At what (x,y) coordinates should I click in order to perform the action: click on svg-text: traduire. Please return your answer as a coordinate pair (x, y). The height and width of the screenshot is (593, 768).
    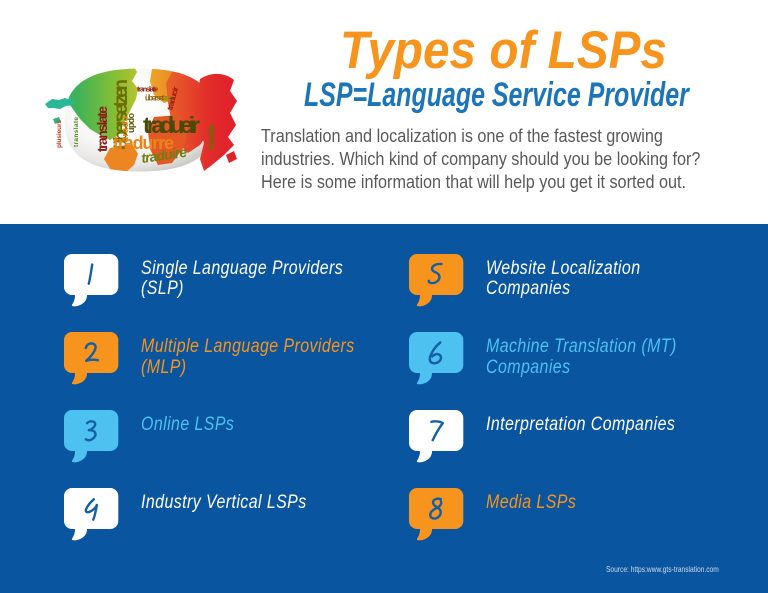
    Looking at the image, I should click on (164, 155).